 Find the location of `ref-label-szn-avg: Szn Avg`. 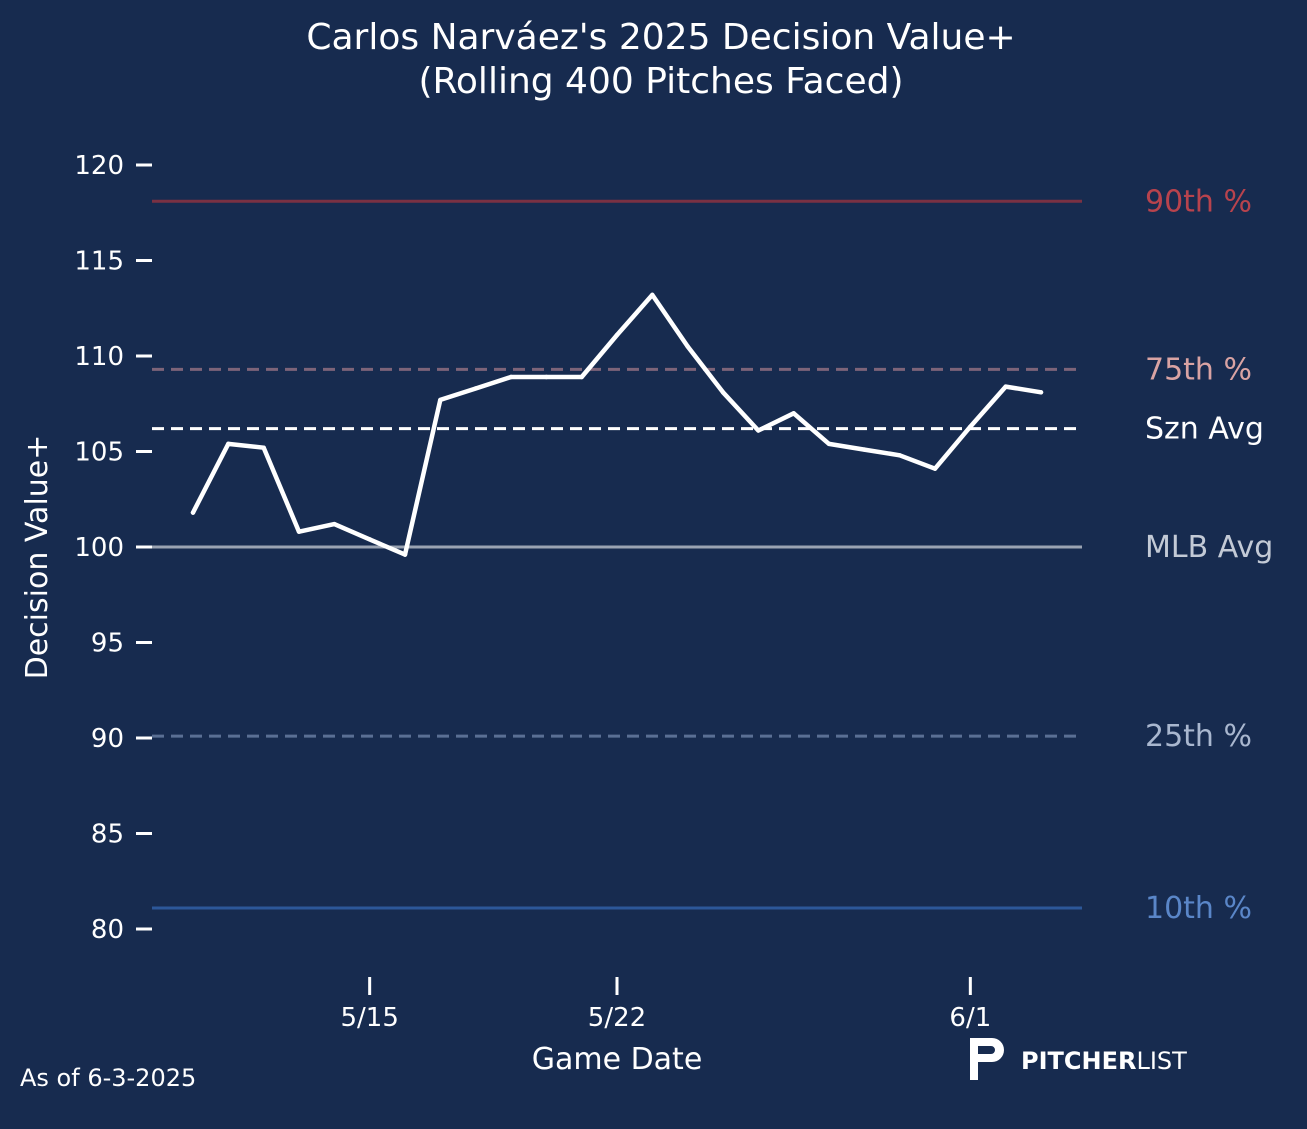

ref-label-szn-avg: Szn Avg is located at coordinates (1204, 429).